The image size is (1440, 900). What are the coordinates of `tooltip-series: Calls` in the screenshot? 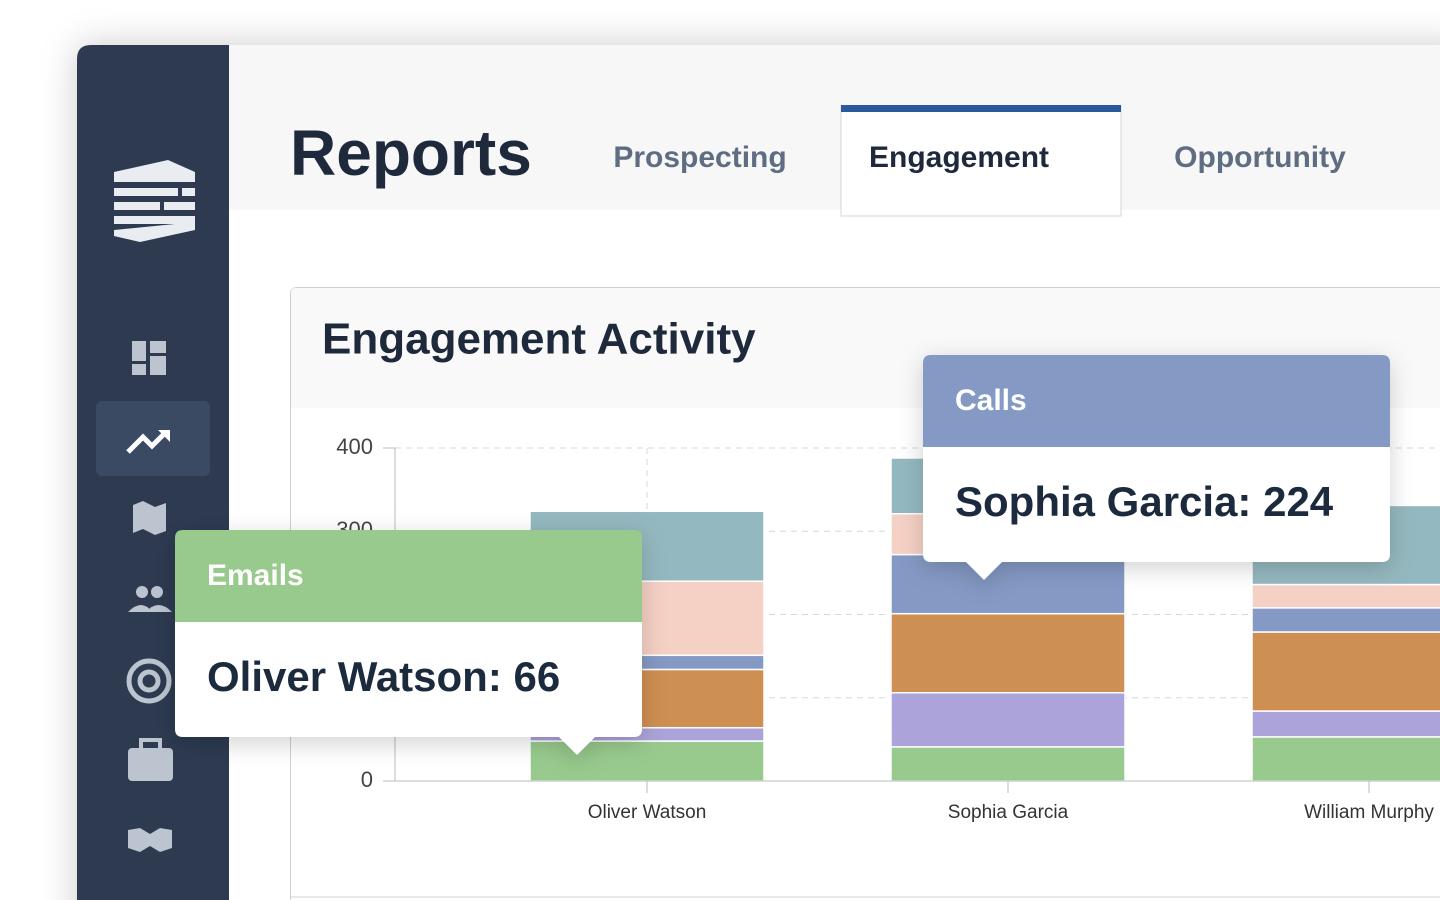 It's located at (991, 400).